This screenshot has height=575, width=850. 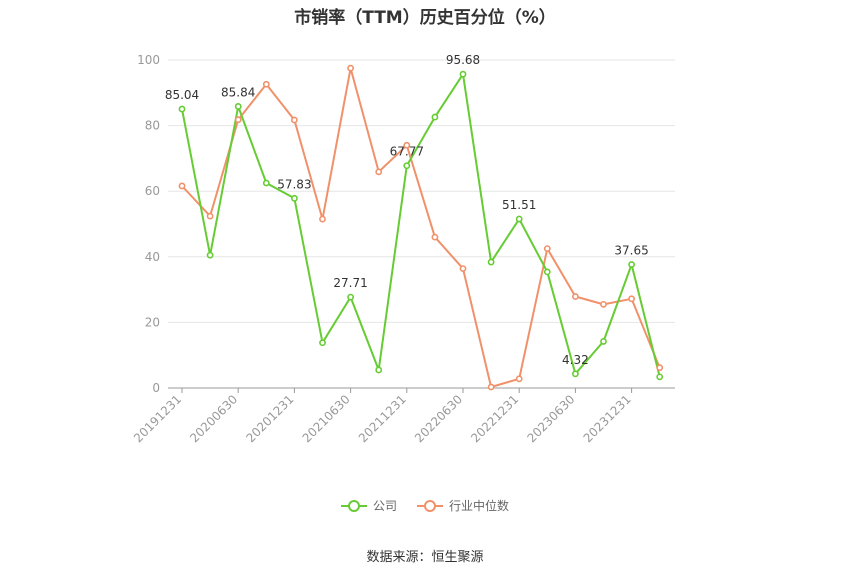 I want to click on y-tick-label: 60, so click(x=152, y=191).